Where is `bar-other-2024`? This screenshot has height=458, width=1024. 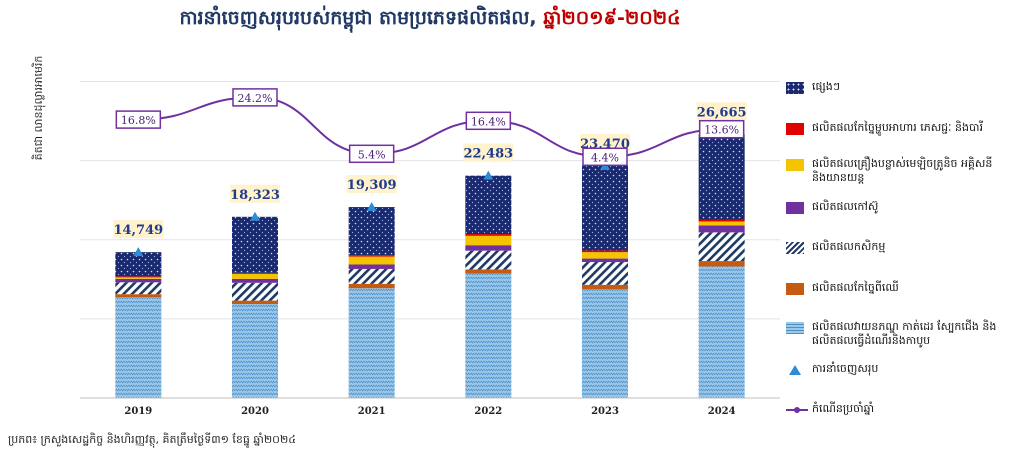
bar-other-2024 is located at coordinates (721, 177).